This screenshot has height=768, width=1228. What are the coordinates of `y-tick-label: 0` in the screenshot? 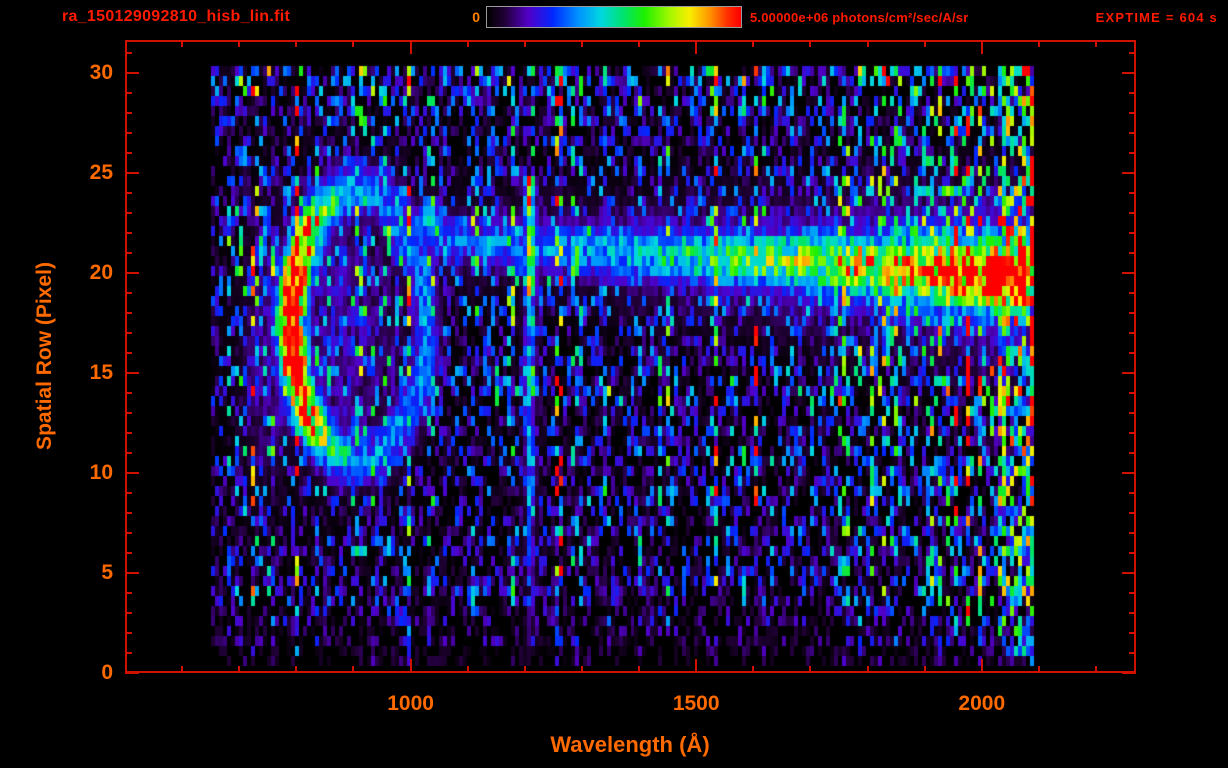 It's located at (107, 672).